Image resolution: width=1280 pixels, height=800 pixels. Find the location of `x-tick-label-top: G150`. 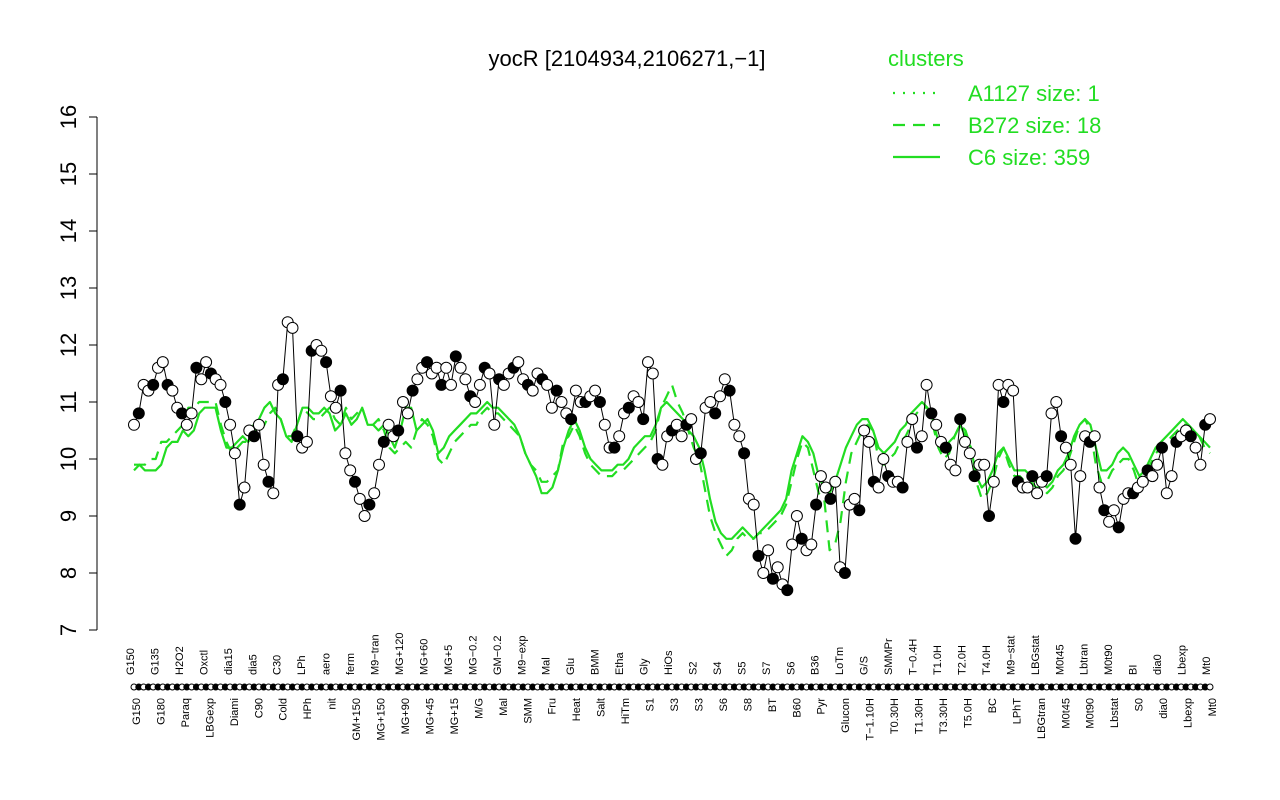

x-tick-label-top: G150 is located at coordinates (131, 661).